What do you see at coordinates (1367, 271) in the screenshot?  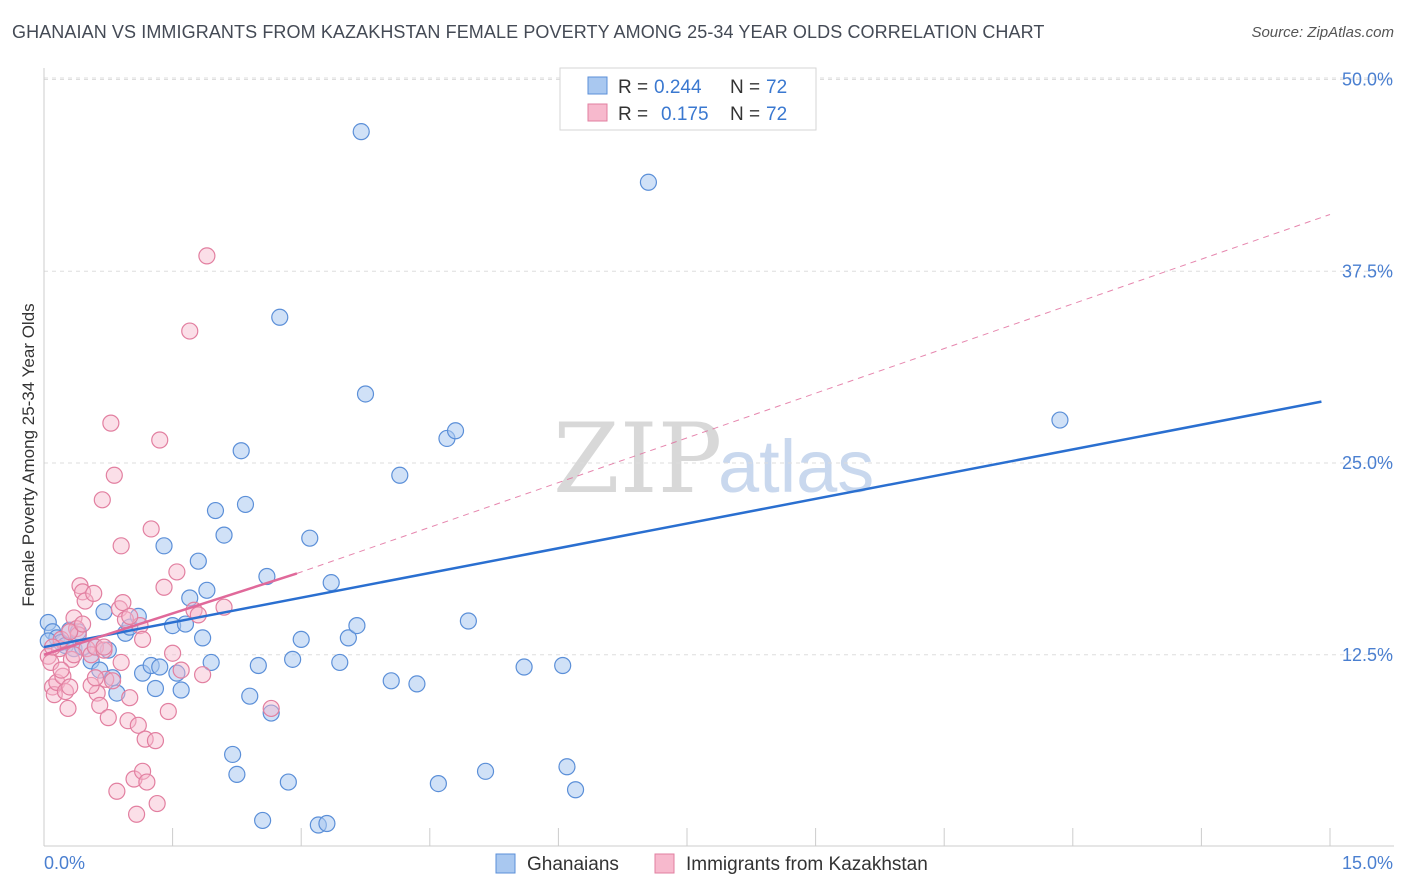 I see `y-tick-label-2: 37.5%` at bounding box center [1367, 271].